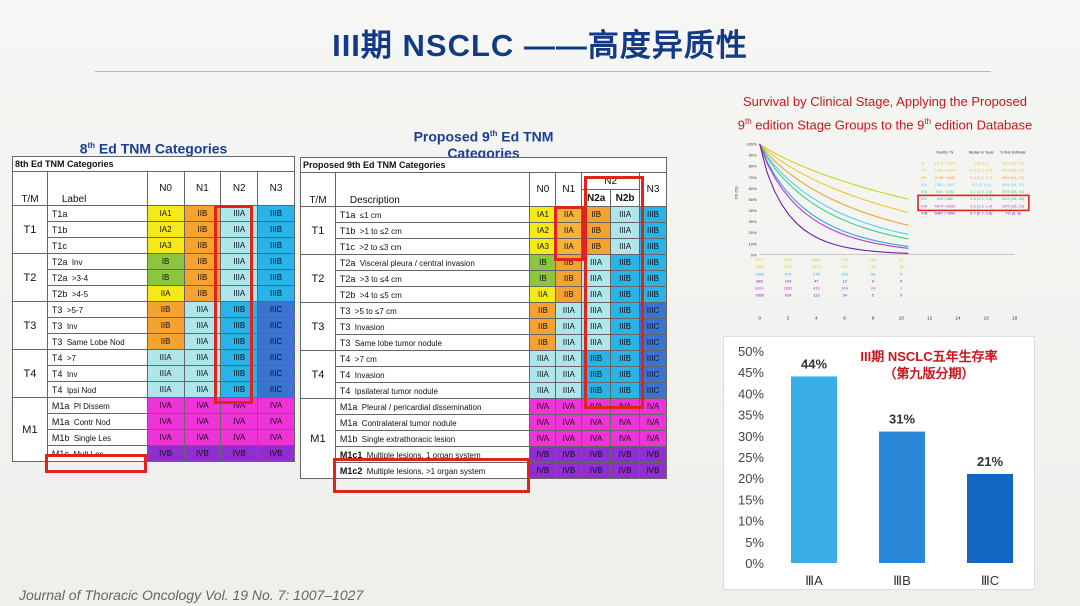 The width and height of the screenshot is (1080, 606). Describe the element at coordinates (30, 277) in the screenshot. I see `tm-group-label: T2` at that location.